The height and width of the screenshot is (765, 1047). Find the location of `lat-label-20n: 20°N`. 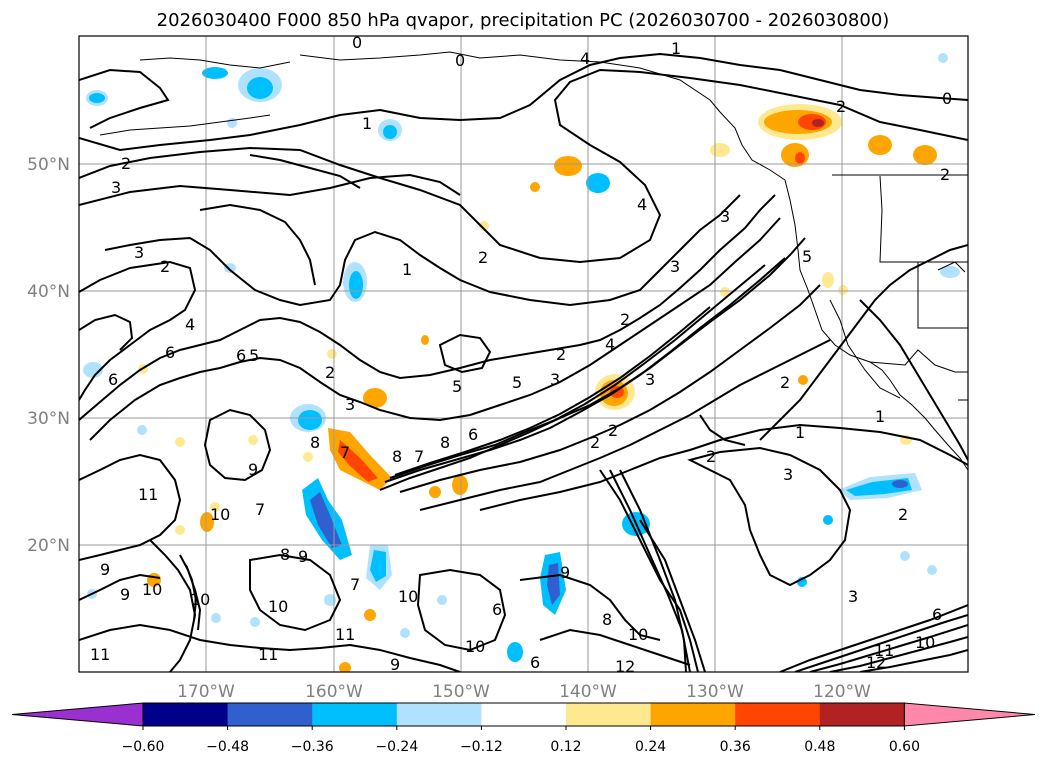

lat-label-20n: 20°N is located at coordinates (48, 546).